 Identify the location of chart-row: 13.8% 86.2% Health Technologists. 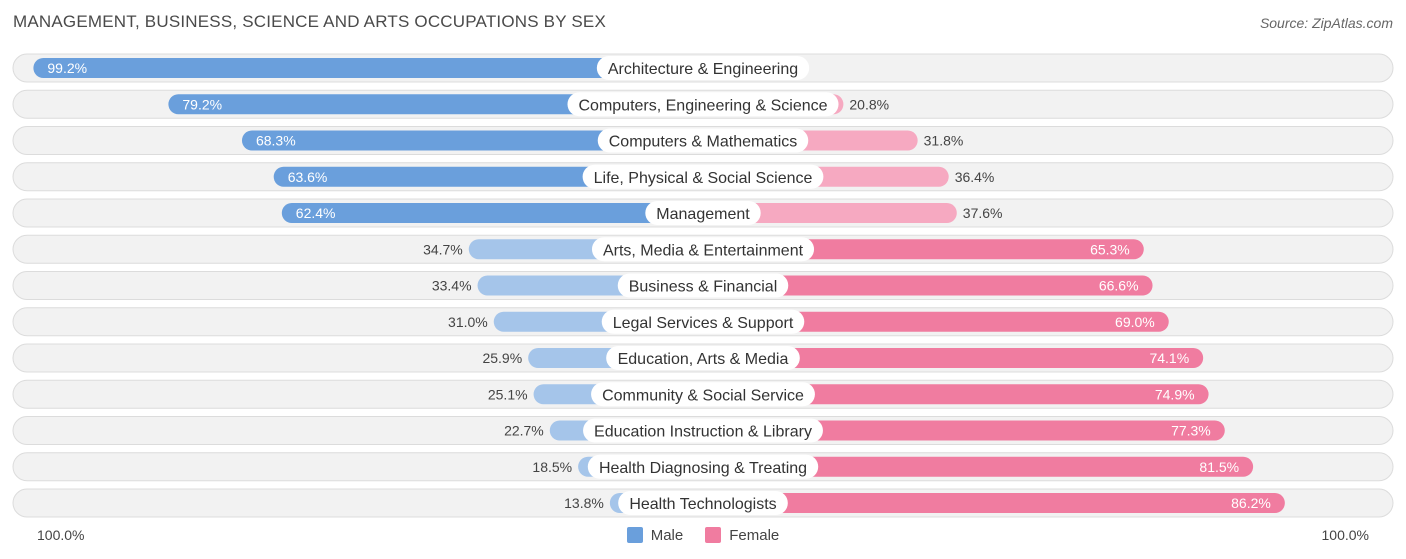
(703, 503).